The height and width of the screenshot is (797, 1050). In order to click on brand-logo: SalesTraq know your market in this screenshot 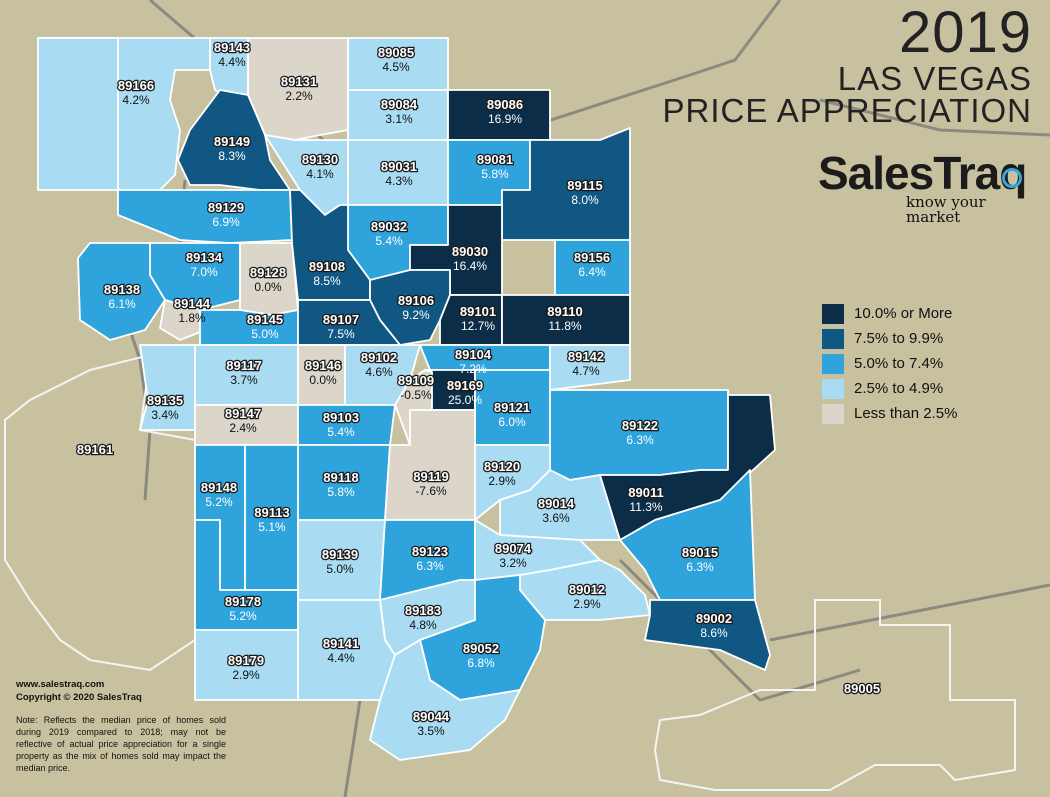, I will do `click(930, 187)`.